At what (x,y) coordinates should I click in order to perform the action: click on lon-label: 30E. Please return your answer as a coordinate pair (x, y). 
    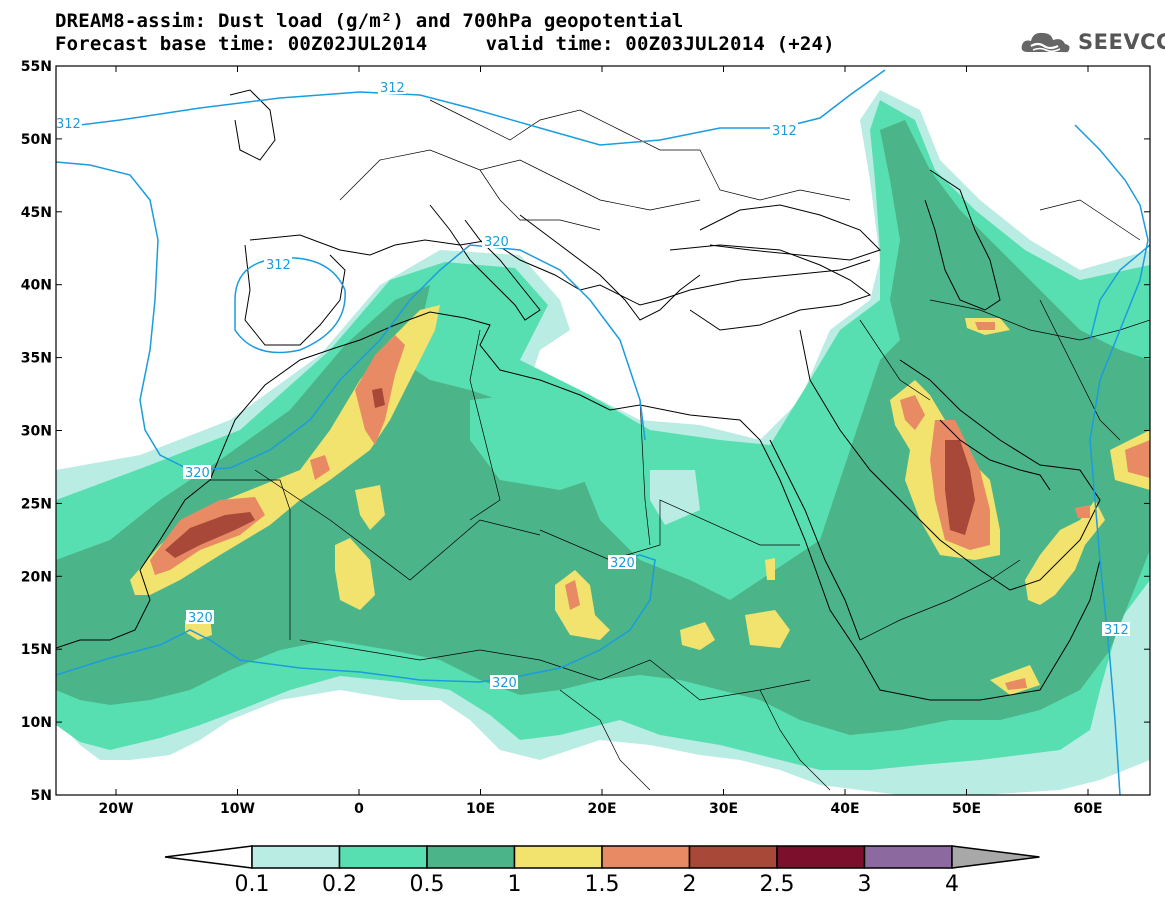
    Looking at the image, I should click on (723, 809).